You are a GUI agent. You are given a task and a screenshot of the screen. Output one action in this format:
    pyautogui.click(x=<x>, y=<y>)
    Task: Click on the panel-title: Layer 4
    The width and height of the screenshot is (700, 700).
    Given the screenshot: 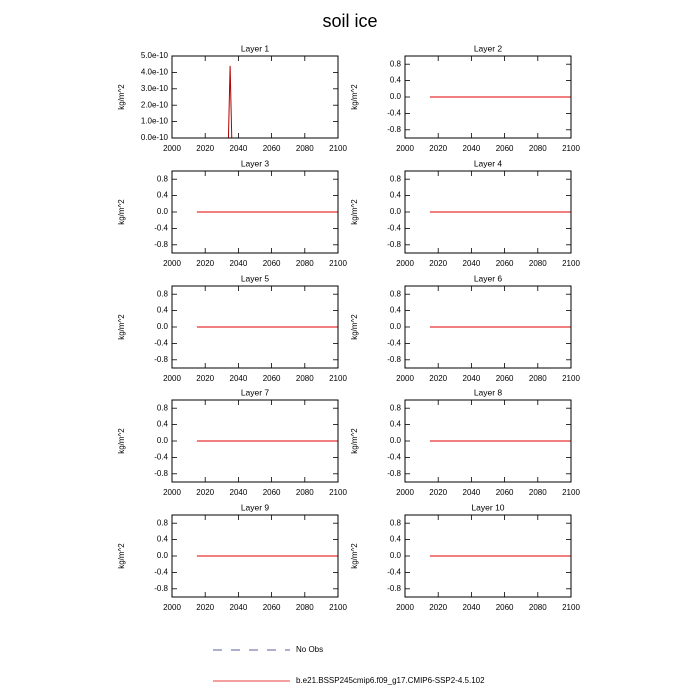 What is the action you would take?
    pyautogui.click(x=488, y=163)
    